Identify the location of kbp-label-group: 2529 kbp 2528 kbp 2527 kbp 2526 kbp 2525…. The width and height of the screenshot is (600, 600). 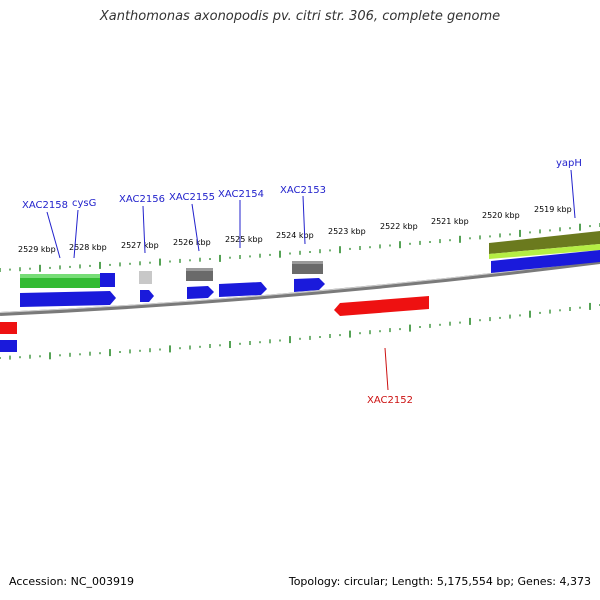
(295, 229).